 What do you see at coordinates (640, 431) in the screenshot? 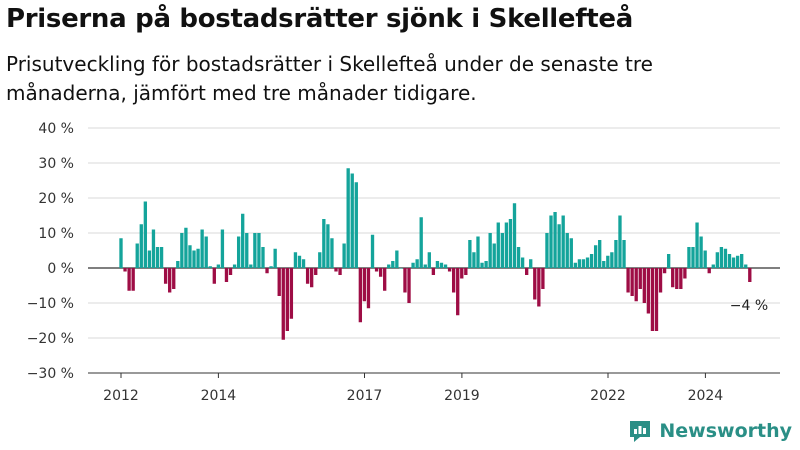
I see `newsworthy-logo-icon` at bounding box center [640, 431].